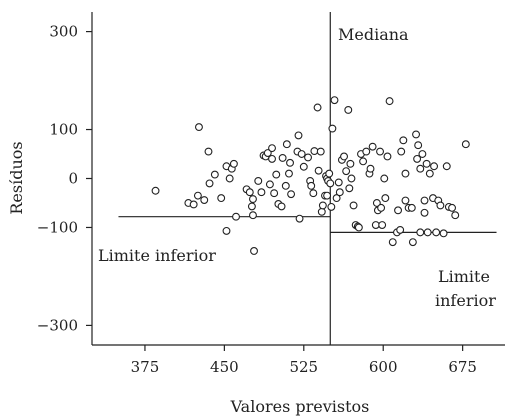 This screenshot has height=418, width=508. What do you see at coordinates (303, 367) in the screenshot?
I see `x-tick-label: 525` at bounding box center [303, 367].